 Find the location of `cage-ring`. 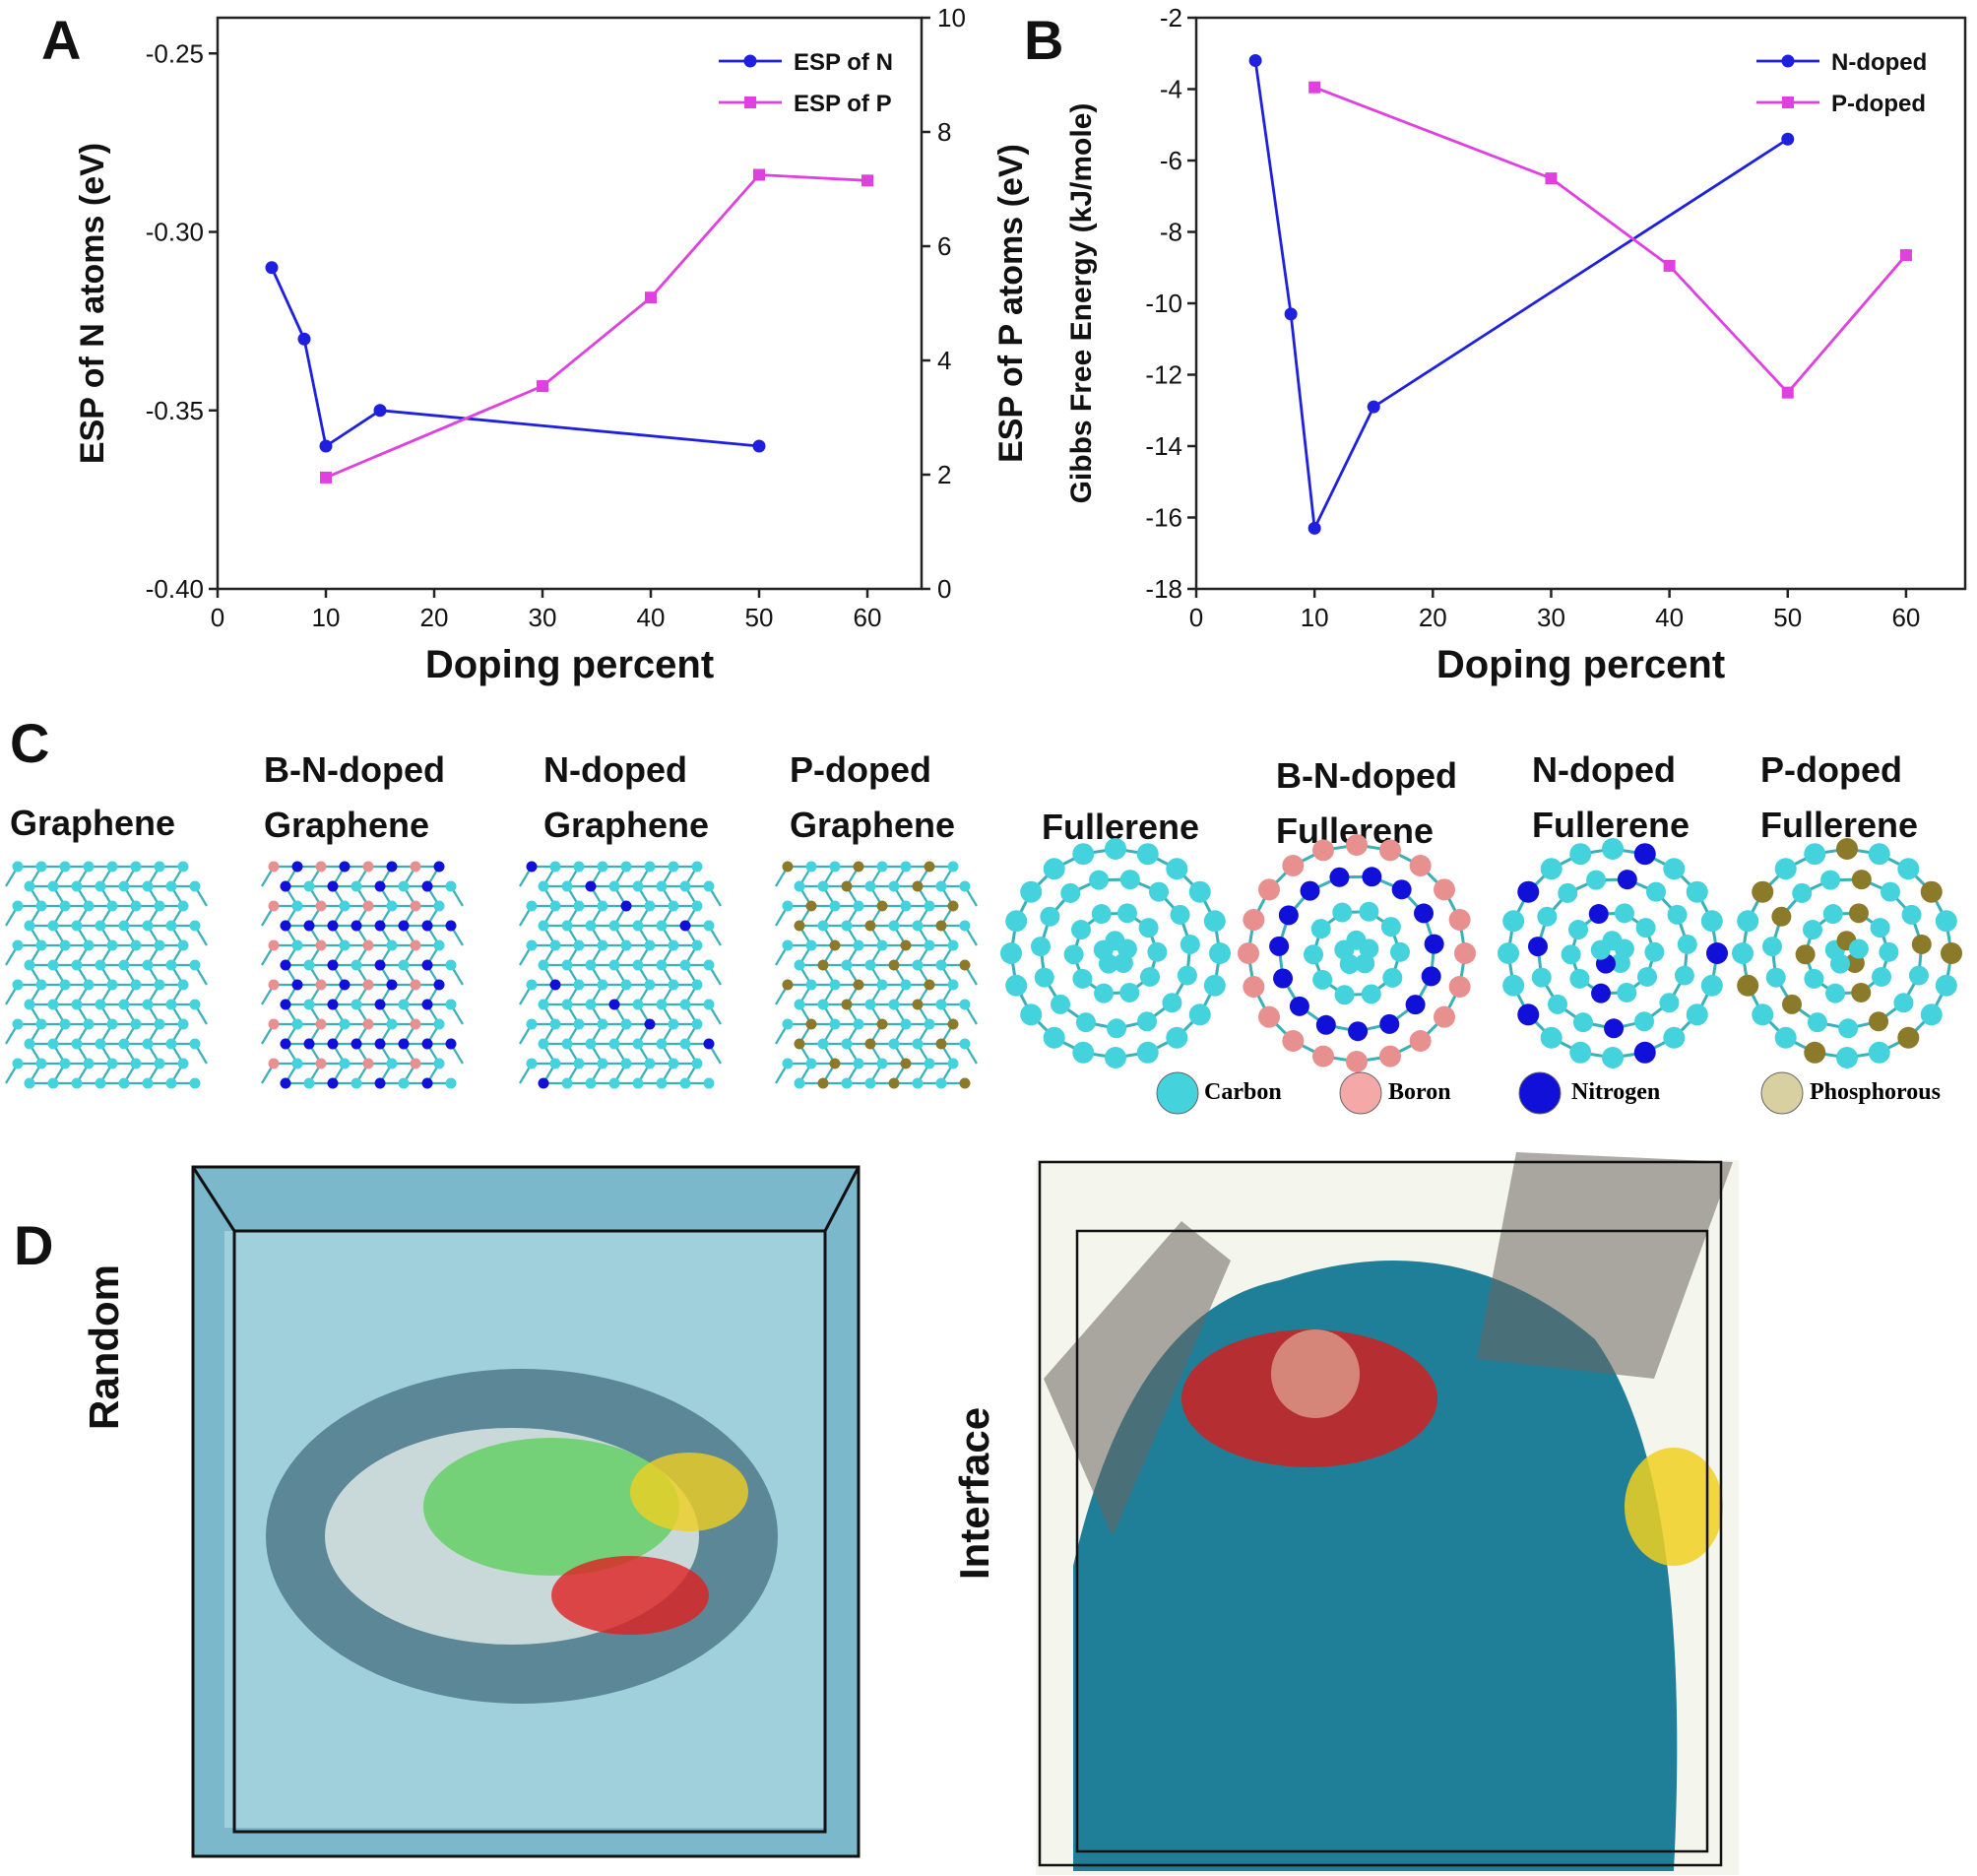

cage-ring is located at coordinates (1847, 954).